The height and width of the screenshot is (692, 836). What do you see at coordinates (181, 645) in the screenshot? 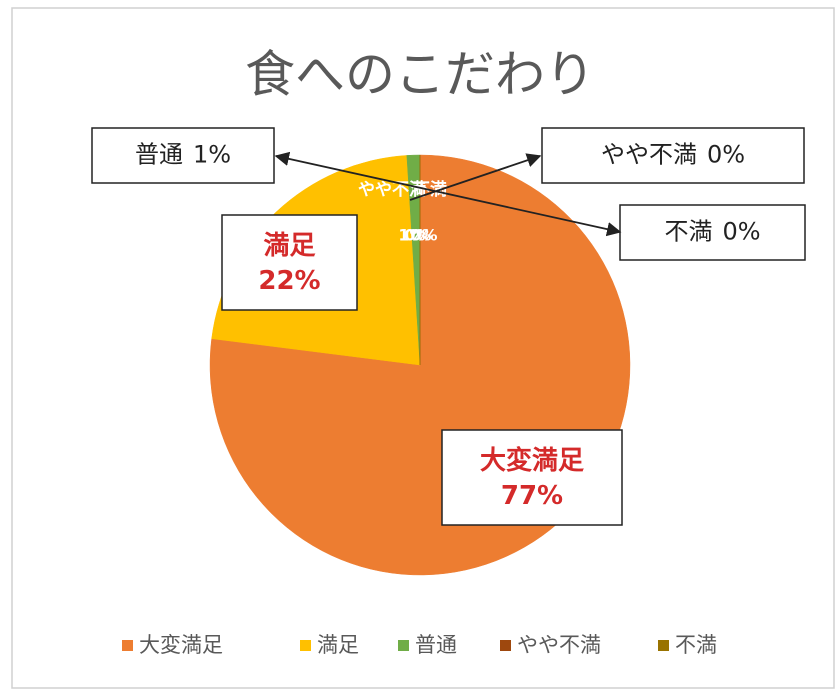
I see `legend-label: 大変満足` at bounding box center [181, 645].